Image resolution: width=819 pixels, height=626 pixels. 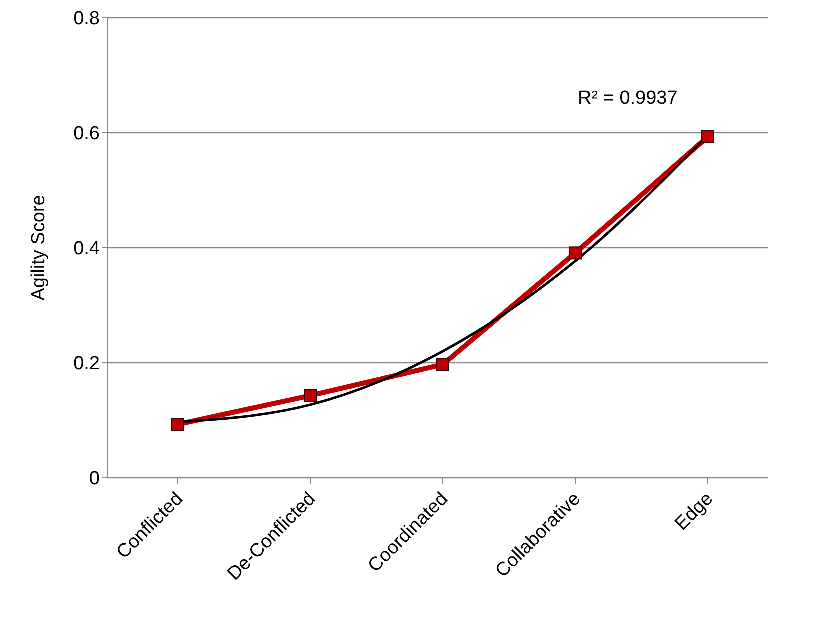 What do you see at coordinates (87, 134) in the screenshot?
I see `y-tick-label: 0.6` at bounding box center [87, 134].